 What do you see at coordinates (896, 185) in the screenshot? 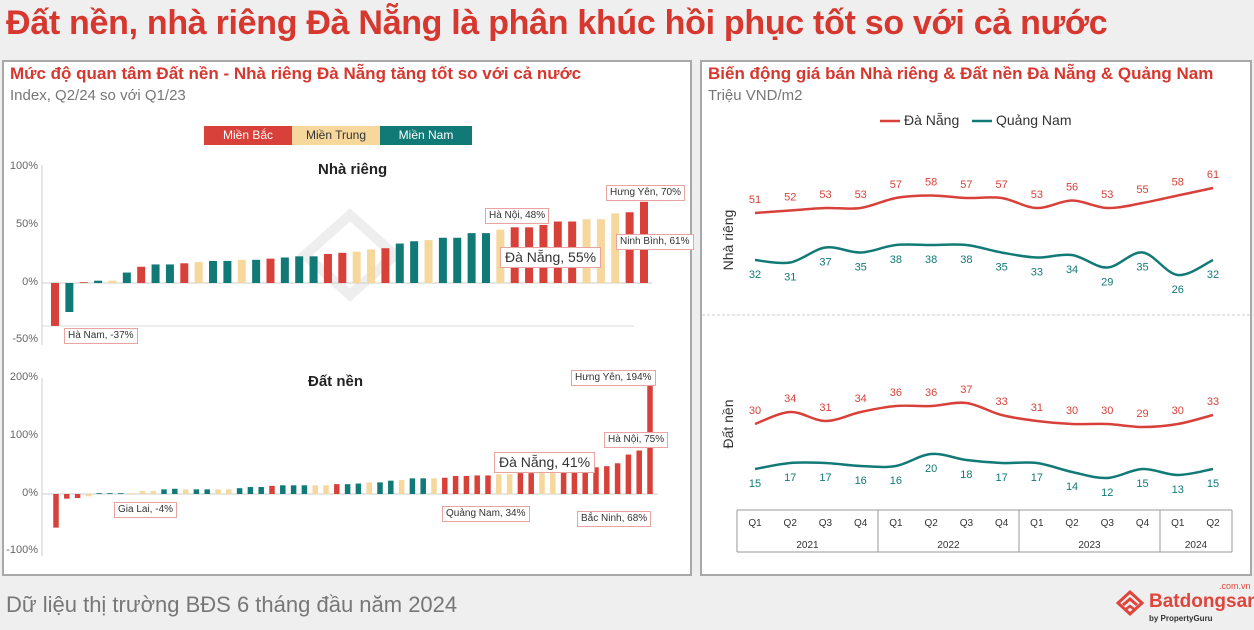
I see `data-label: 57` at bounding box center [896, 185].